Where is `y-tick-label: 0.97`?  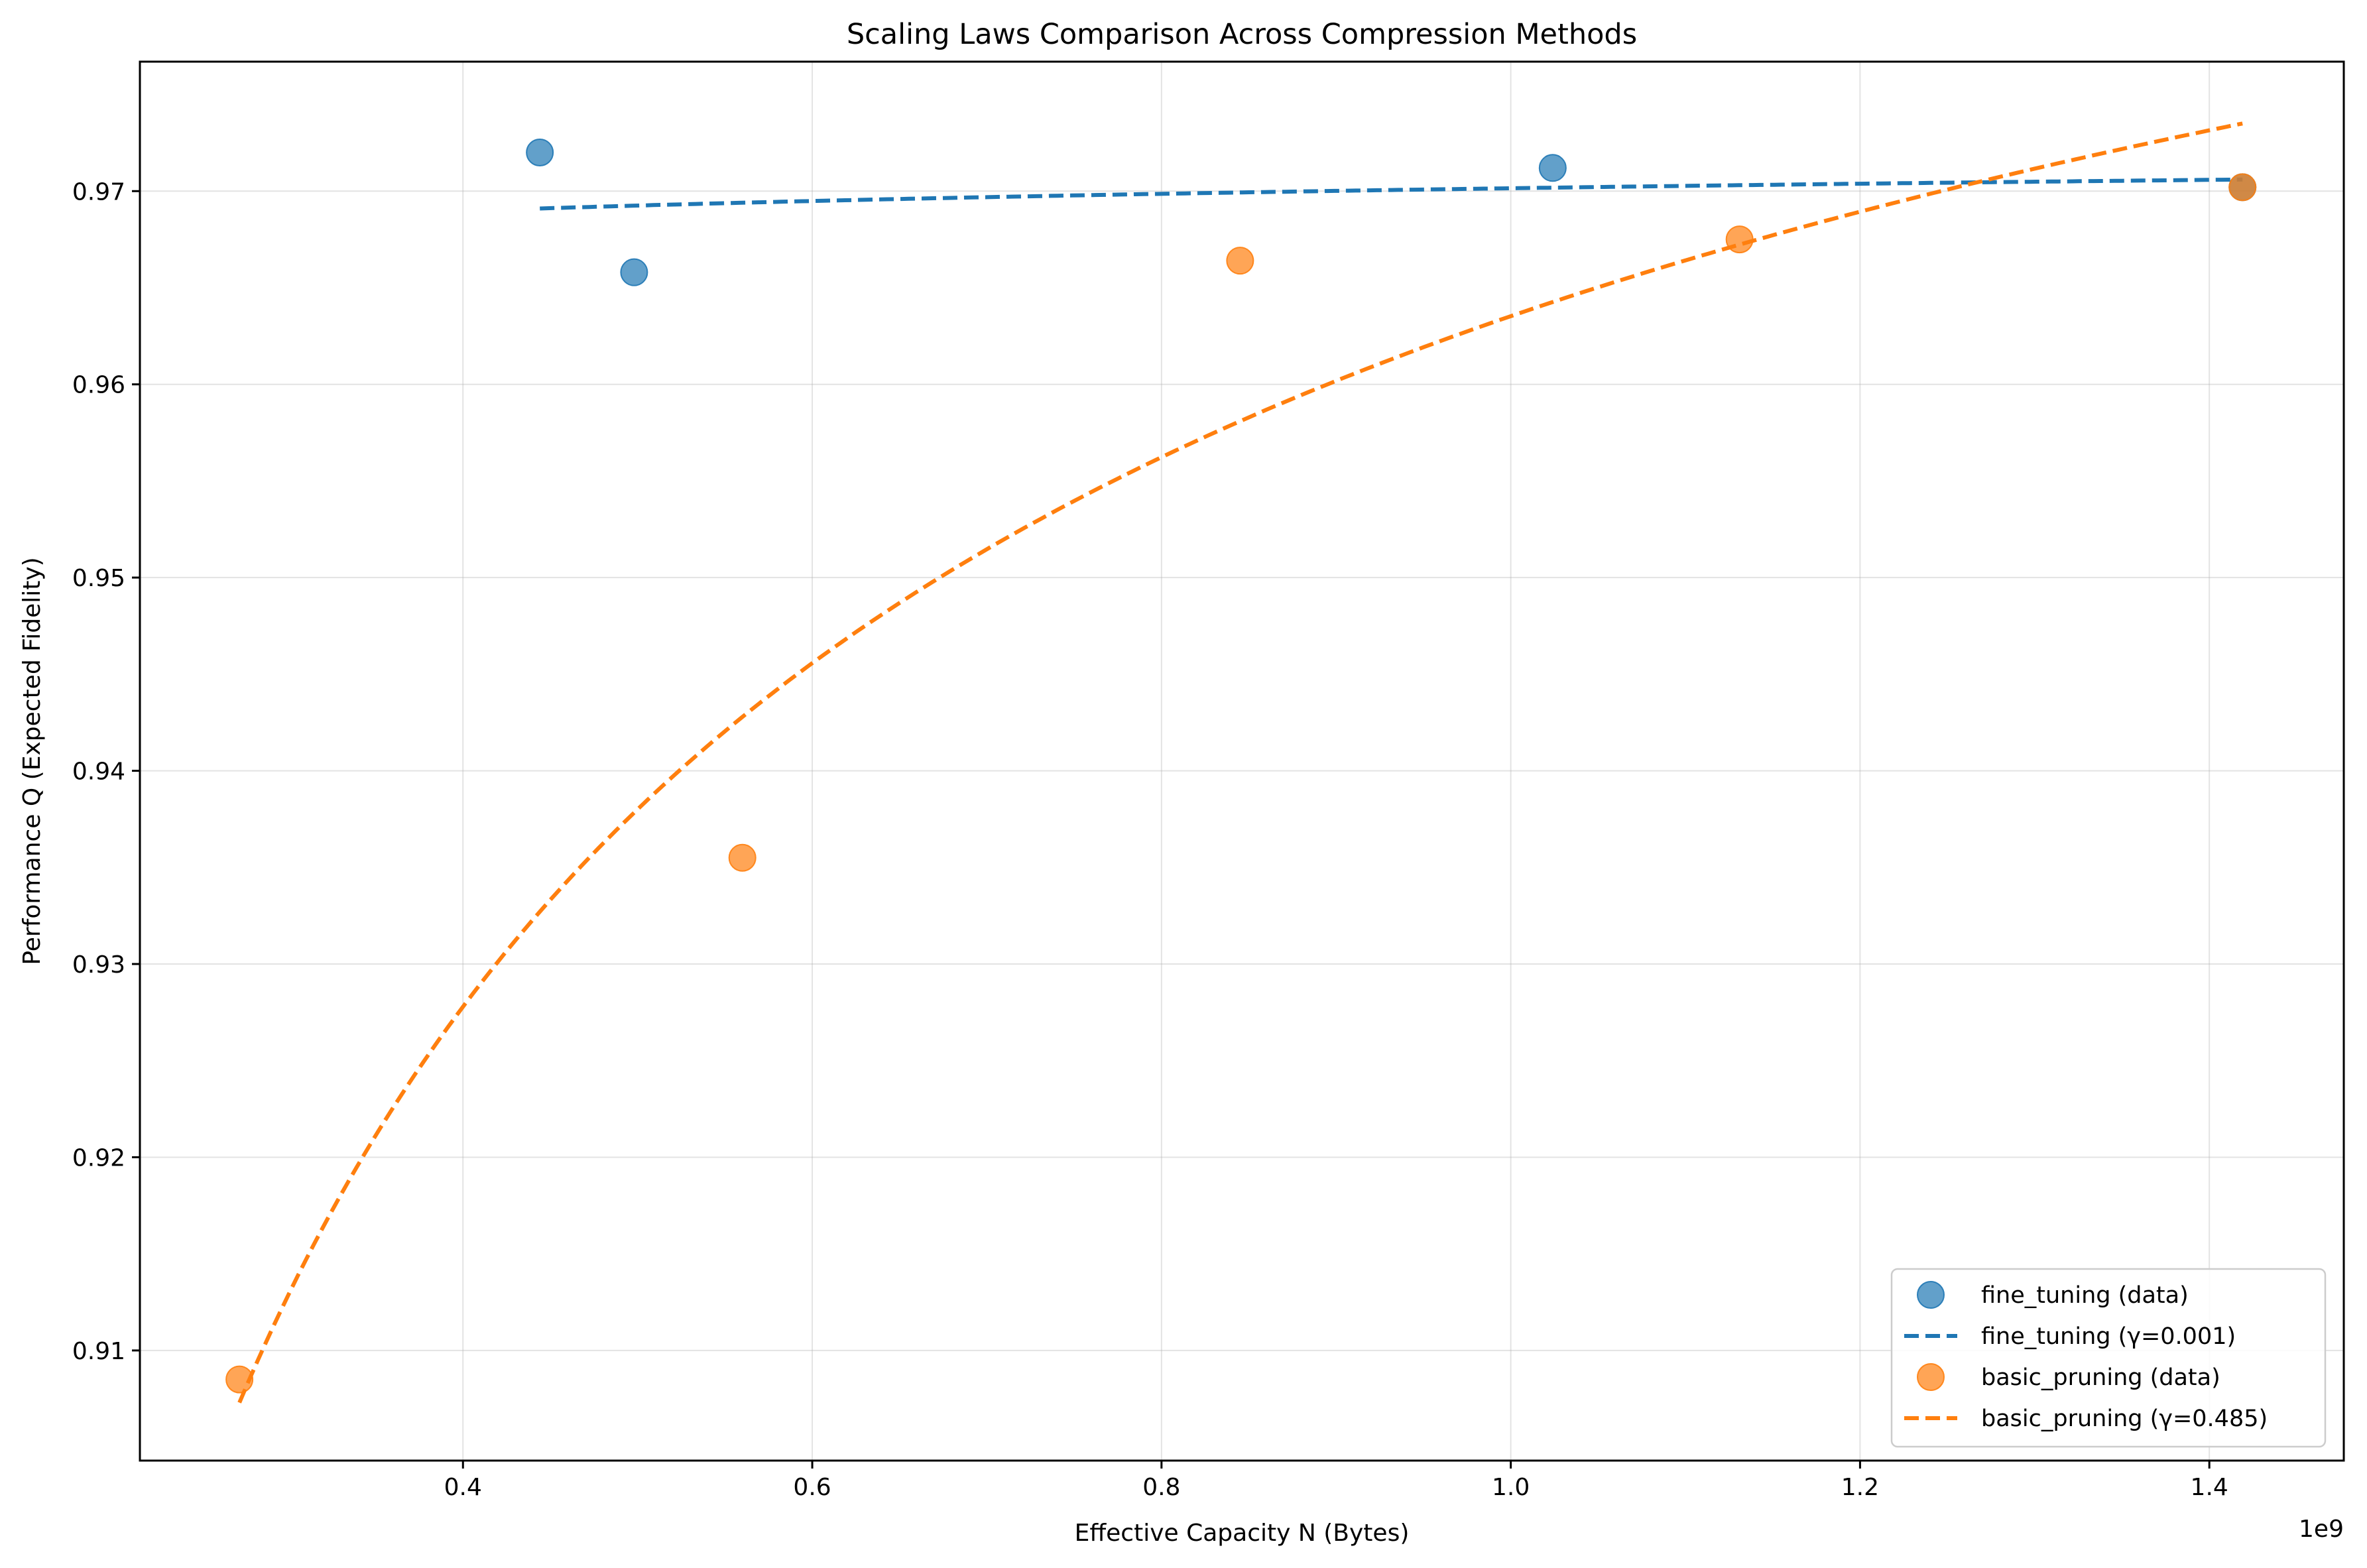 y-tick-label: 0.97 is located at coordinates (98, 192).